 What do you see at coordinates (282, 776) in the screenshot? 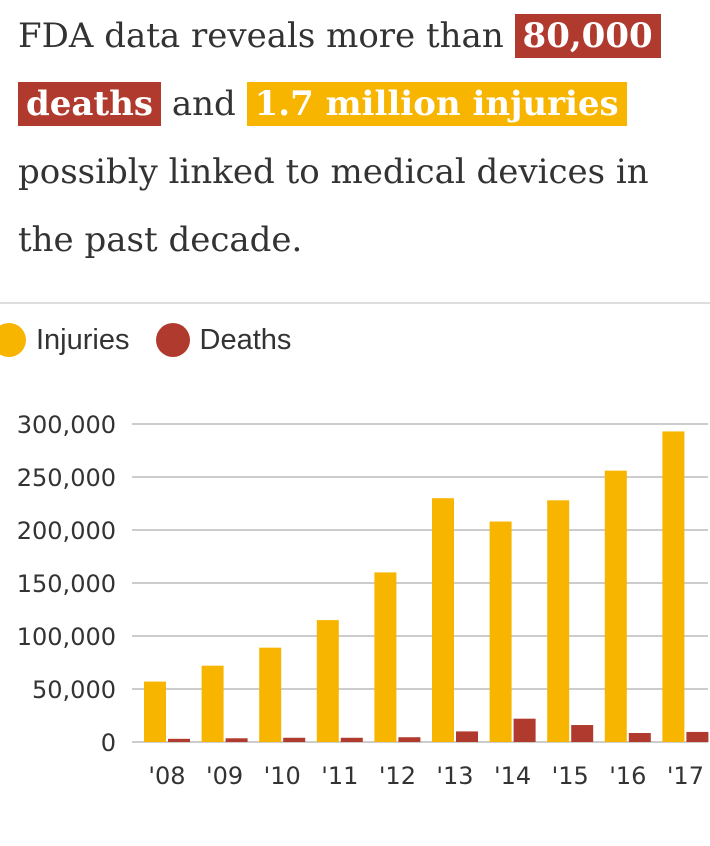
I see `x-tick-label: '10` at bounding box center [282, 776].